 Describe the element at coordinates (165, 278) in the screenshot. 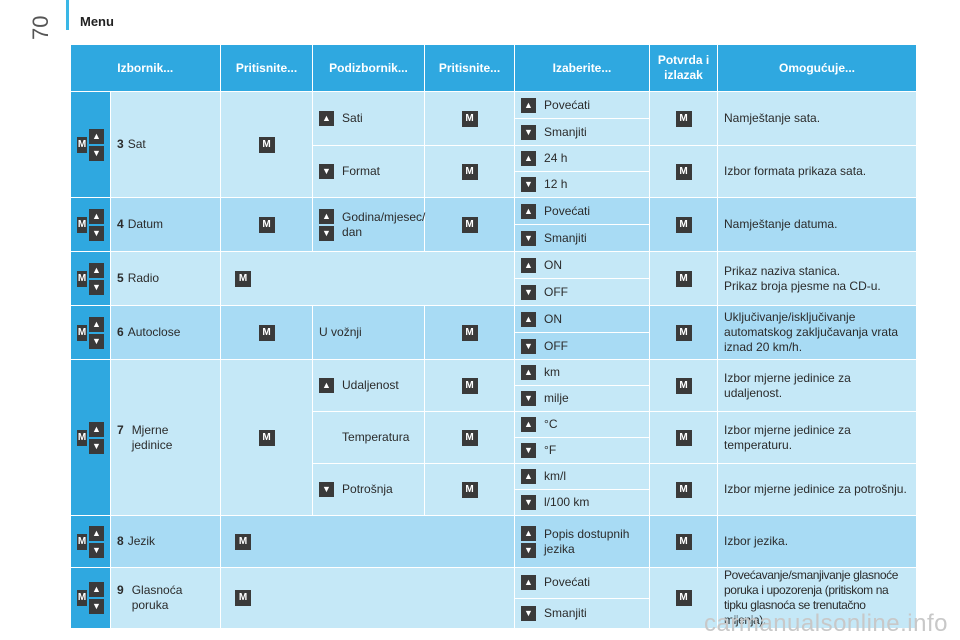

I see `menu-item: 5 Radio` at that location.